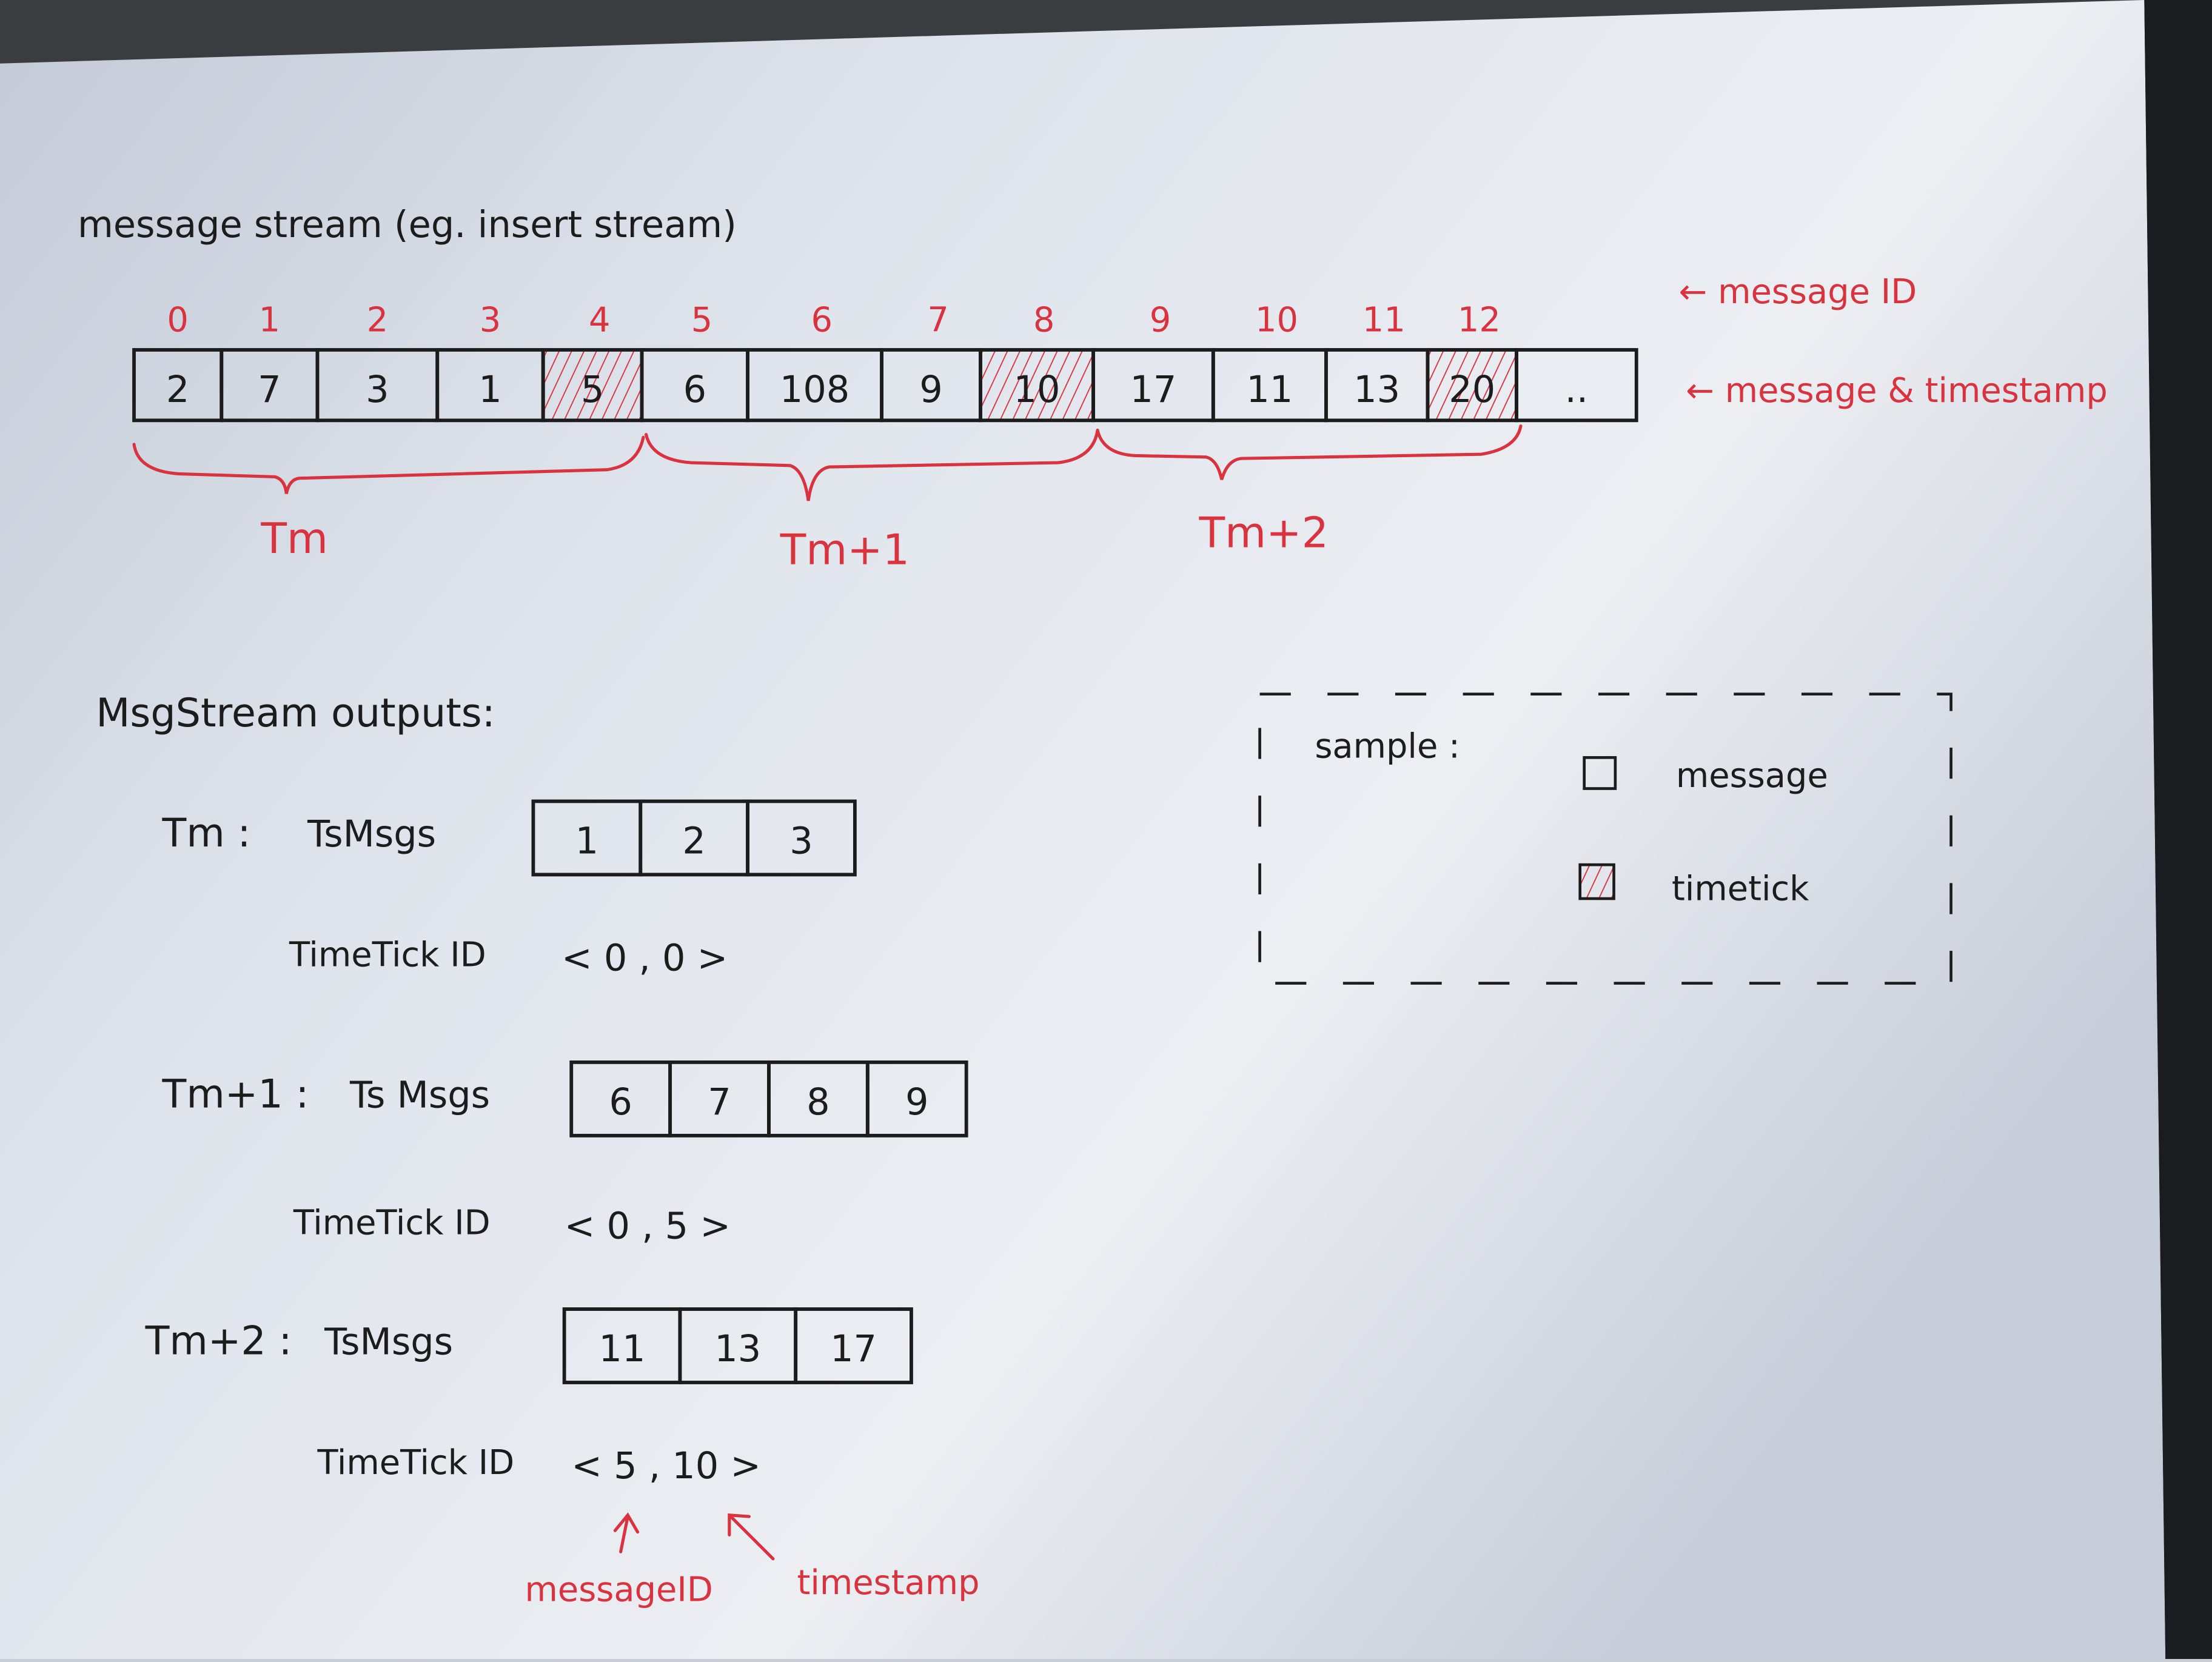 Image resolution: width=2212 pixels, height=1662 pixels. I want to click on pointer-message-id-label: messageID, so click(618, 1590).